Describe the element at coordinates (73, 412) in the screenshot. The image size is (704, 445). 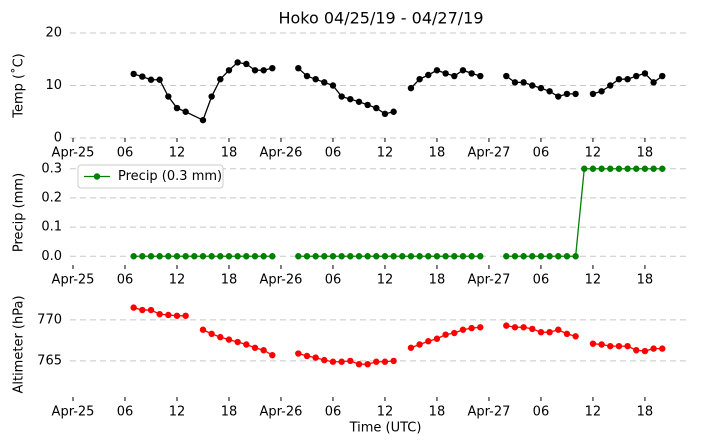
I see `x-tick-label: Apr-25` at that location.